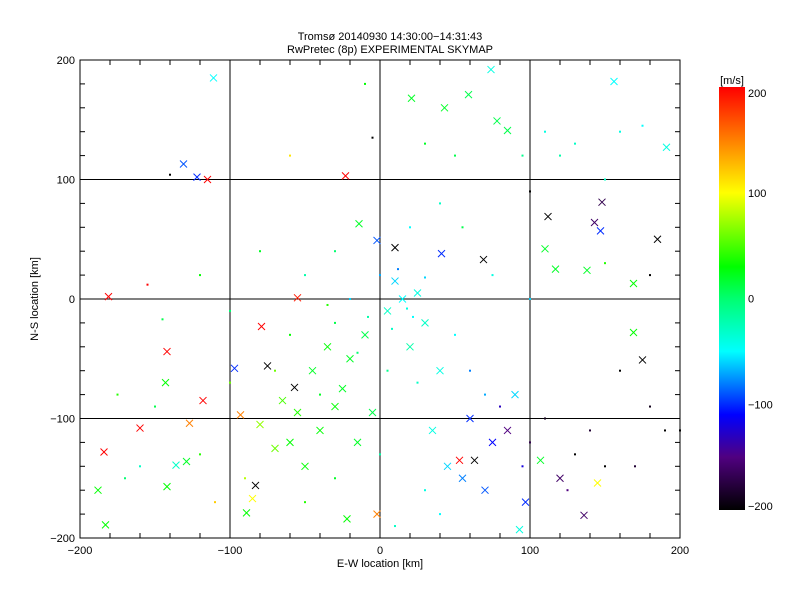  I want to click on x-tick-label: 0, so click(380, 551).